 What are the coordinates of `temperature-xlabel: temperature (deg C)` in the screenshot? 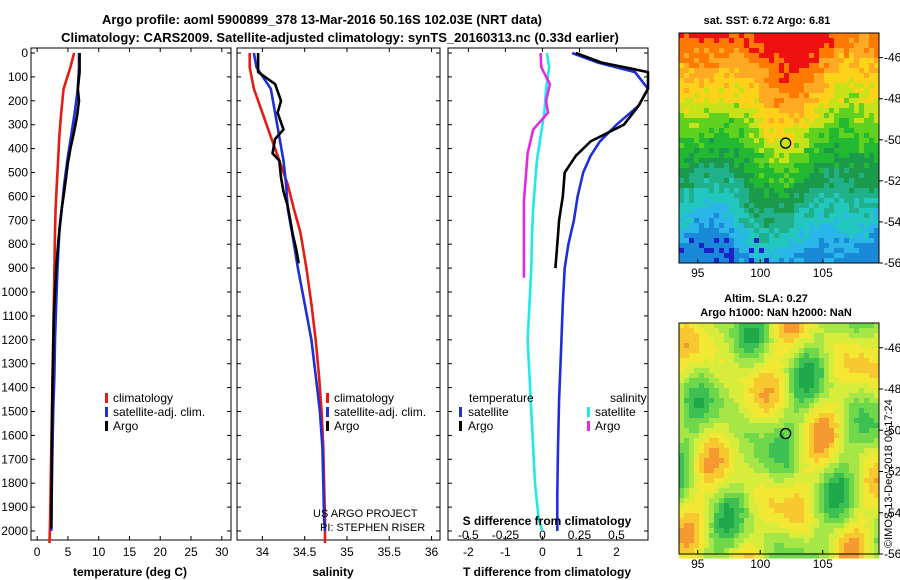 It's located at (130, 572).